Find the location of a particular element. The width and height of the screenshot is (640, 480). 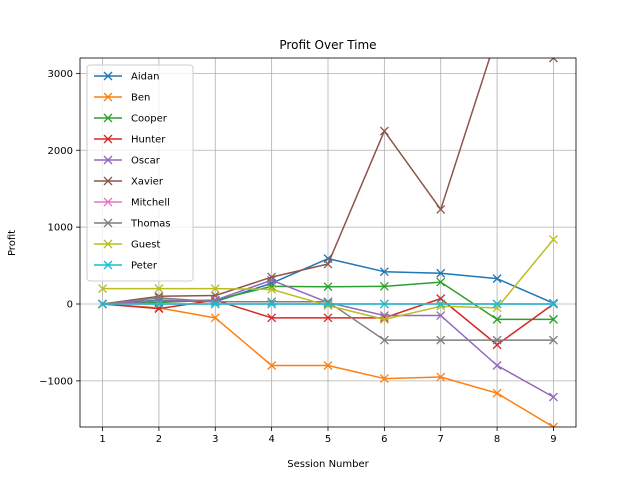

legend-label: Thomas is located at coordinates (150, 224).